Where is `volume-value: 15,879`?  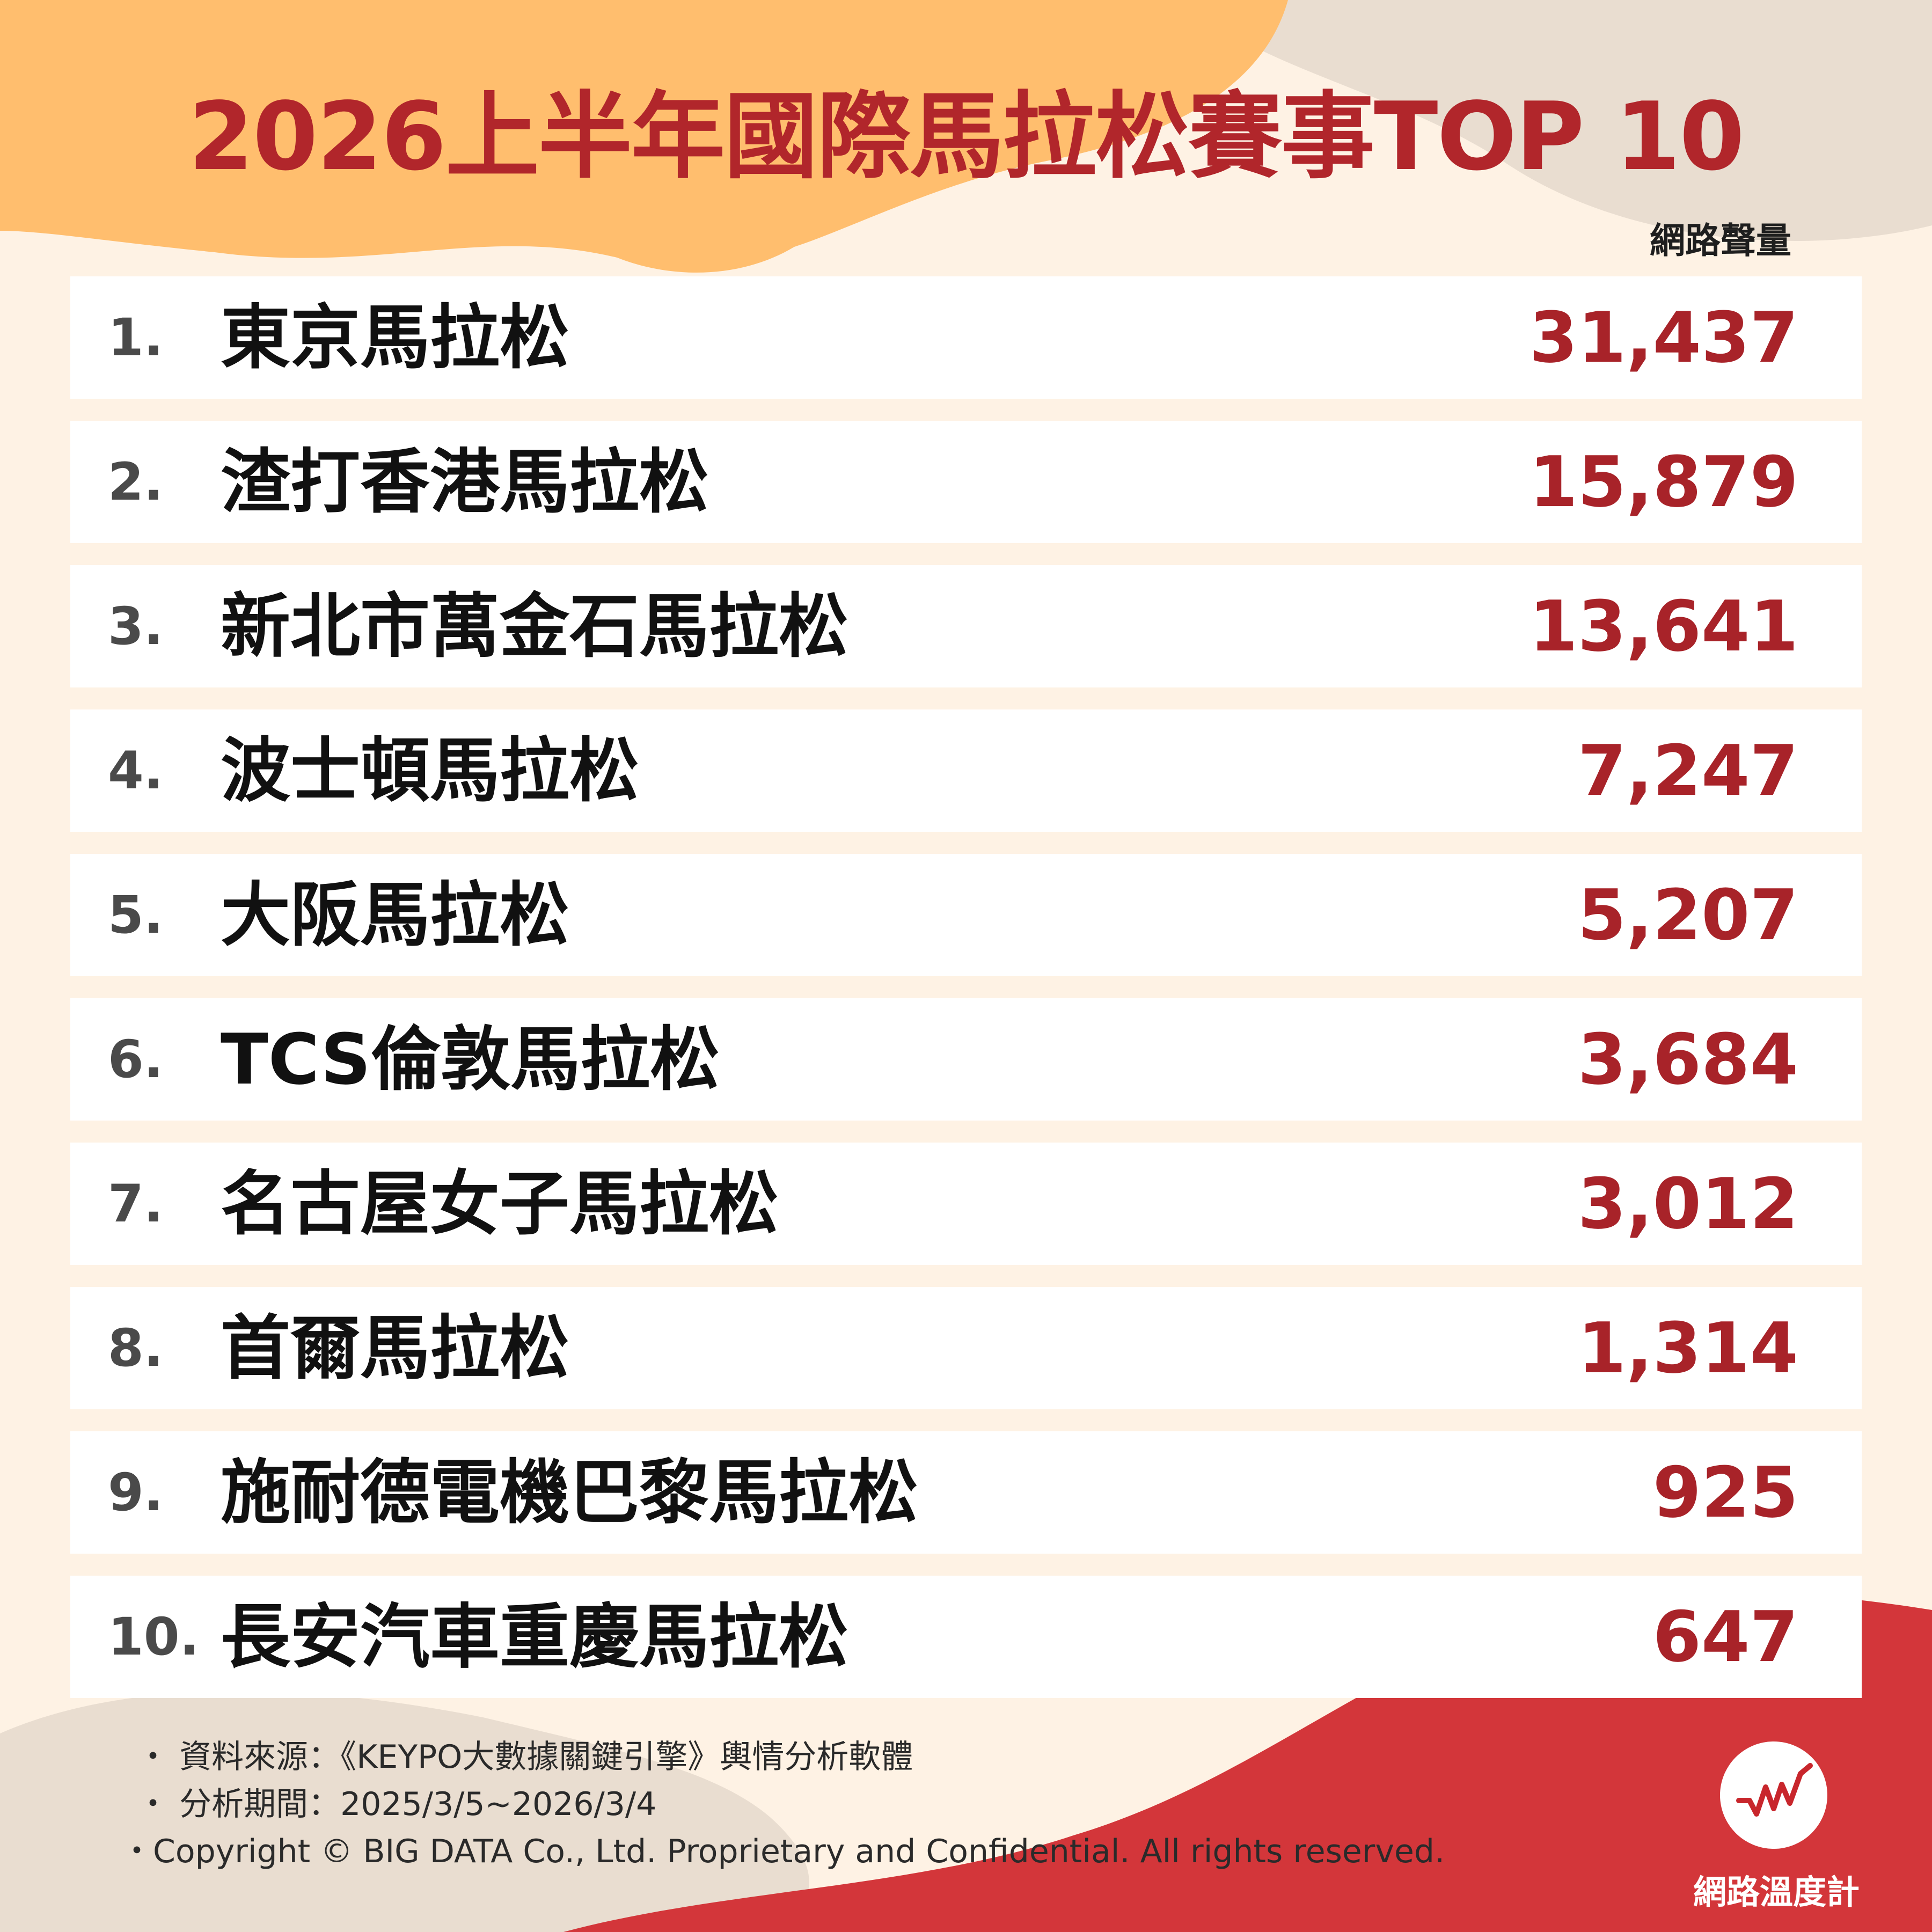
volume-value: 15,879 is located at coordinates (1663, 482).